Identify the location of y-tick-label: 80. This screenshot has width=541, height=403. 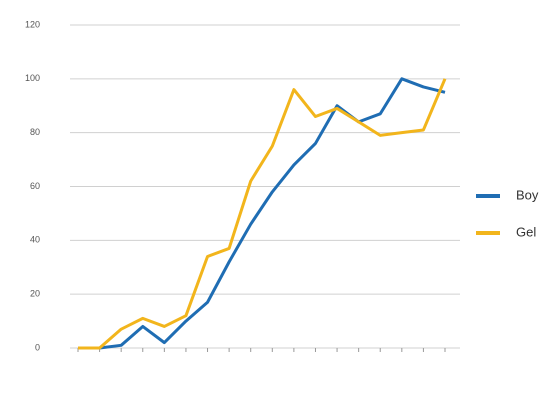
(35, 132).